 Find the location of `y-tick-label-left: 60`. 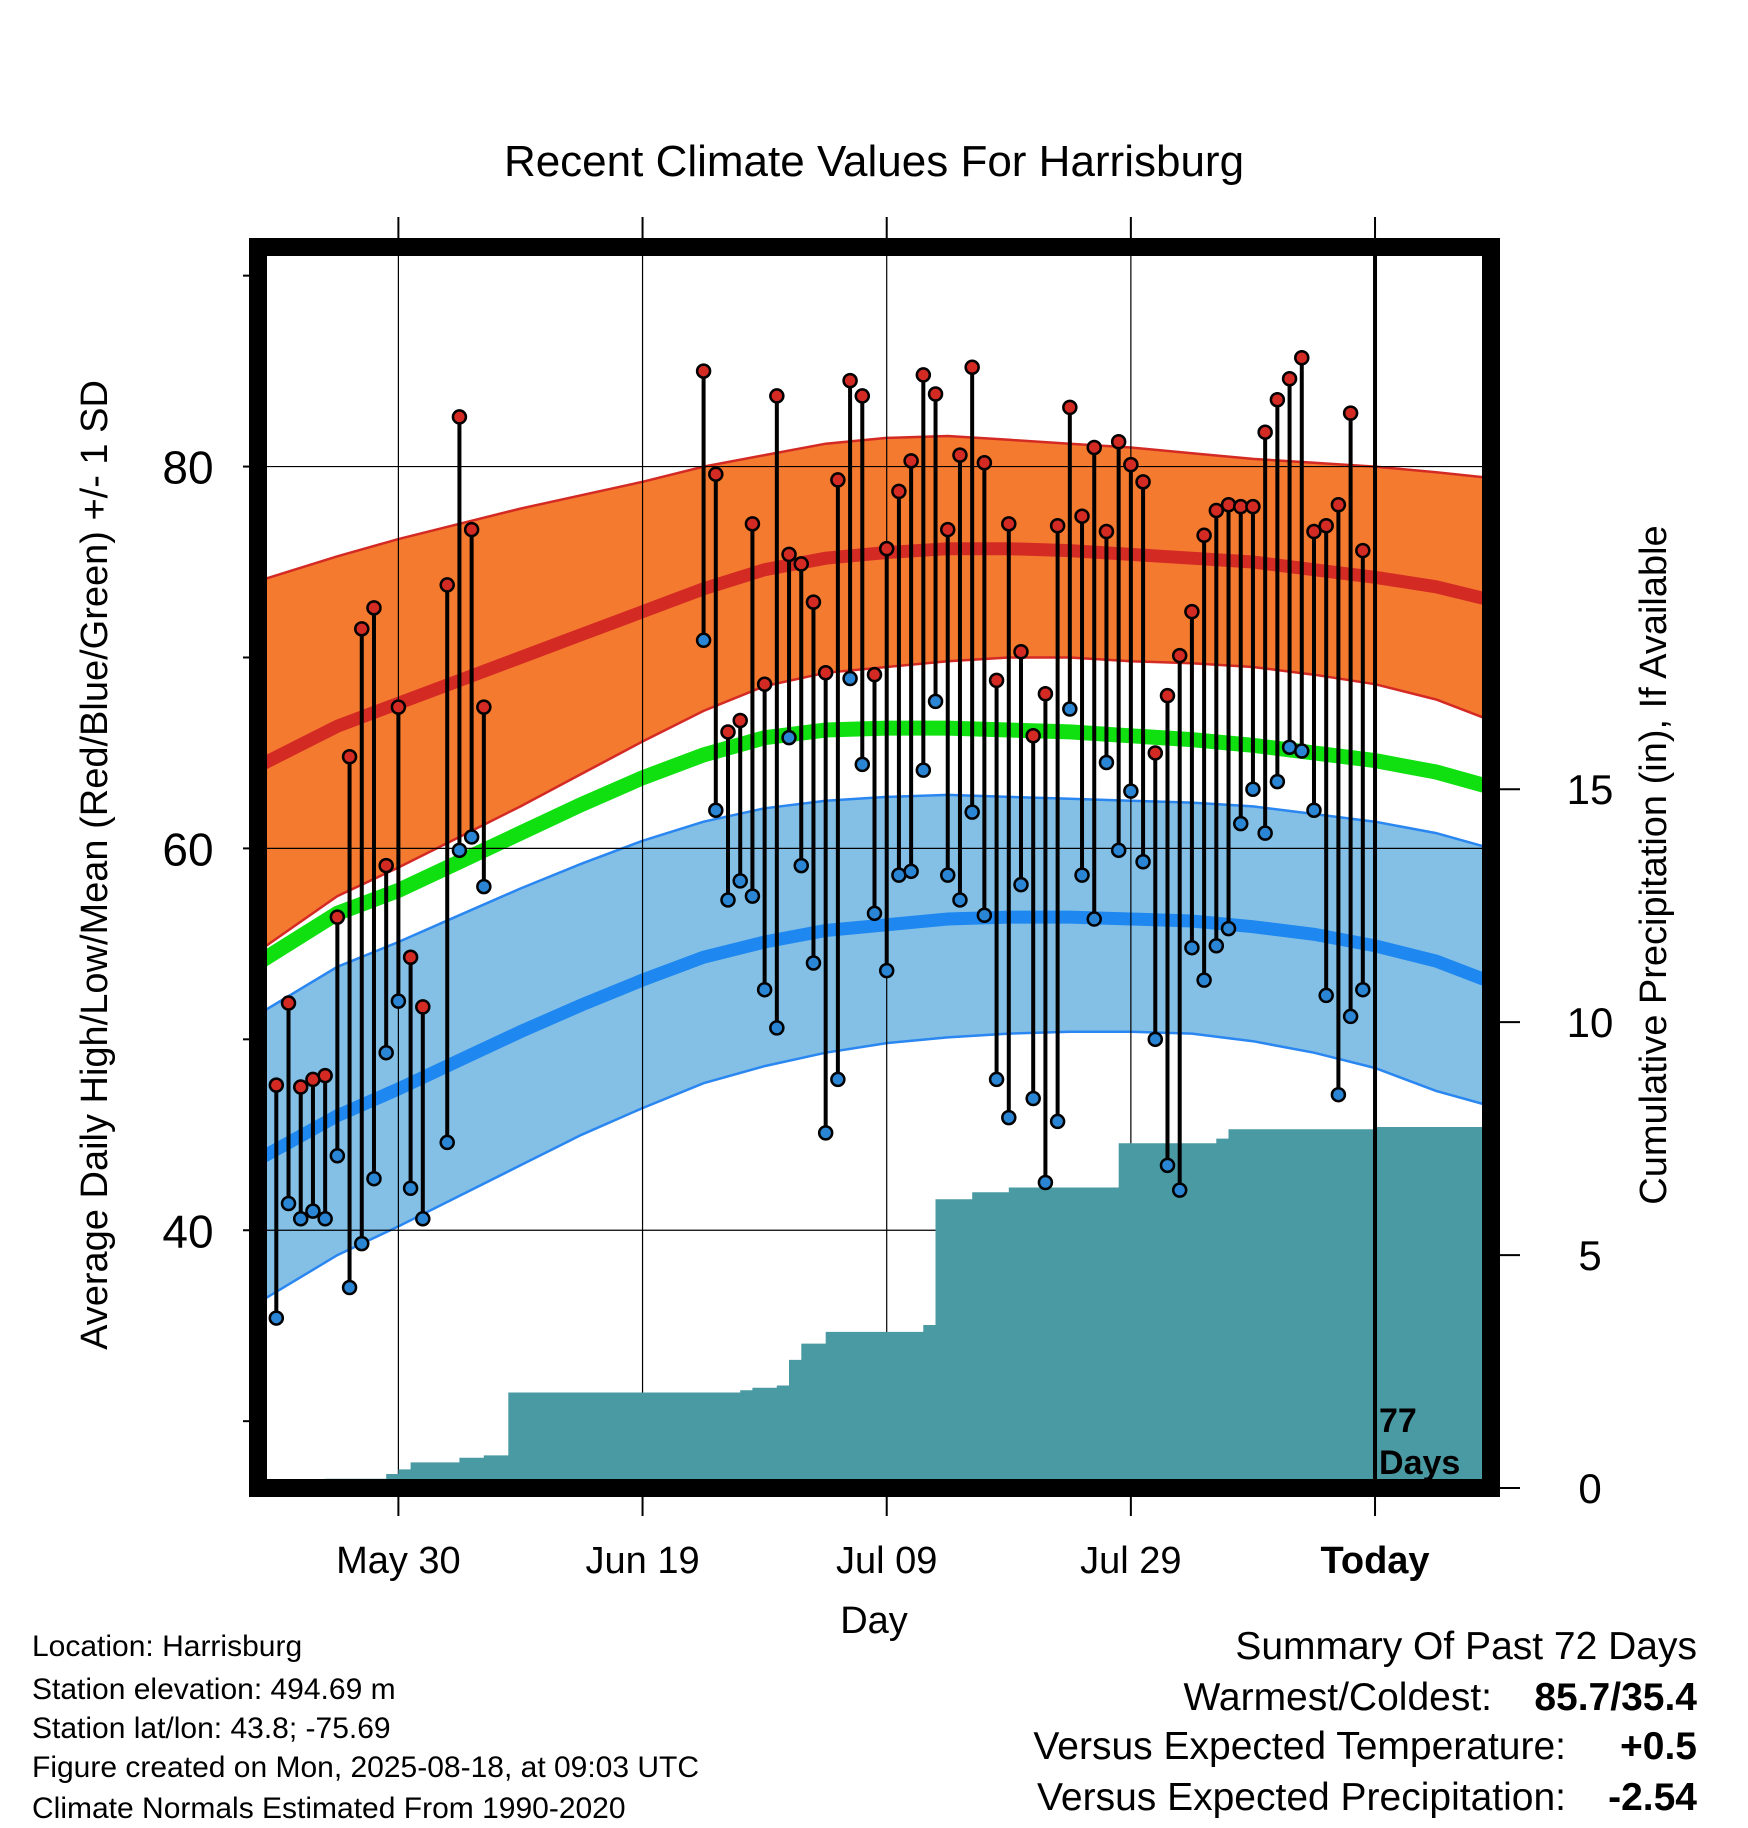

y-tick-label-left: 60 is located at coordinates (187, 849).